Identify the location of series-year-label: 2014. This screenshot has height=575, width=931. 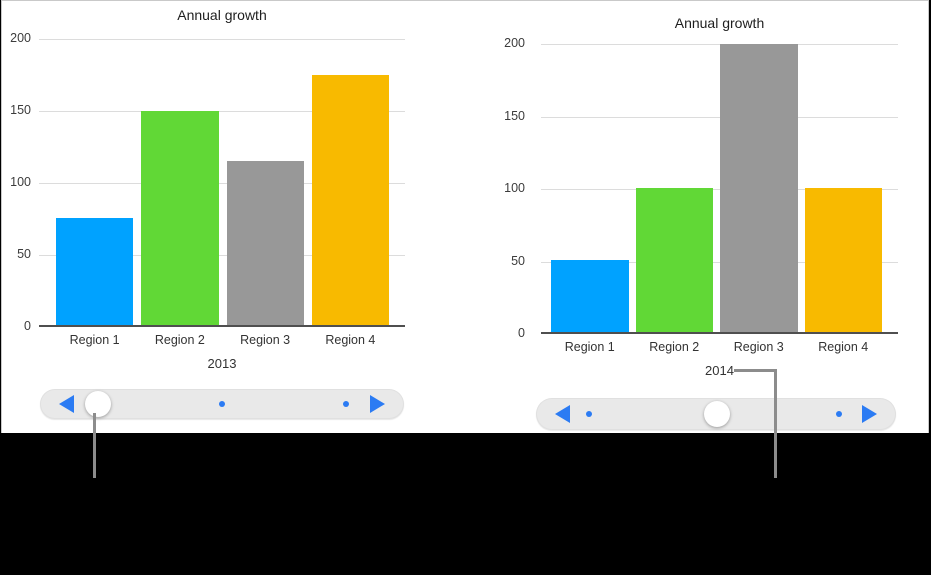
(719, 370).